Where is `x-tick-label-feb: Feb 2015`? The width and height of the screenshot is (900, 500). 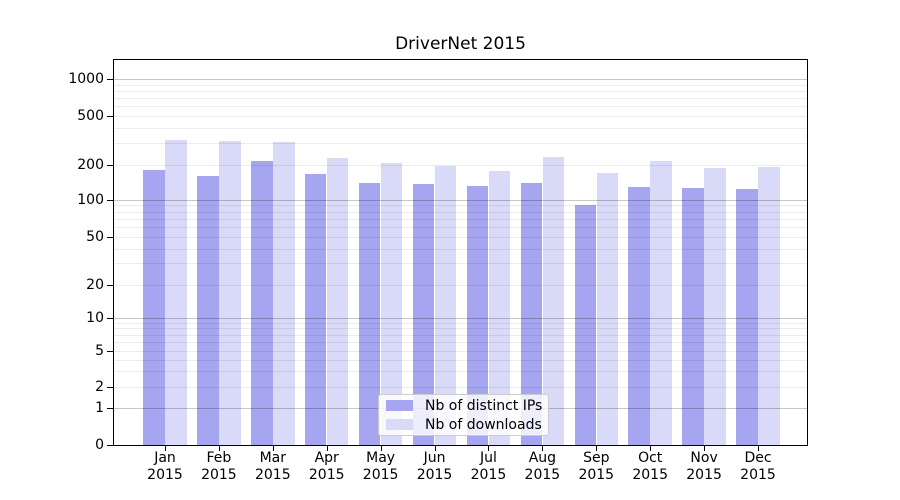
x-tick-label-feb: Feb 2015 is located at coordinates (219, 467).